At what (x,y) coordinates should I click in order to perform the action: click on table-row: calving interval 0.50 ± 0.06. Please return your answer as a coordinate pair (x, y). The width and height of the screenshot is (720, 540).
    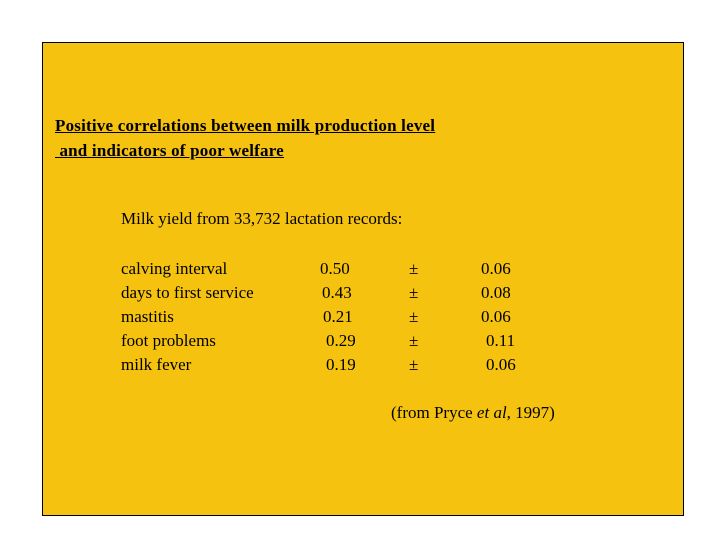
    Looking at the image, I should click on (363, 269).